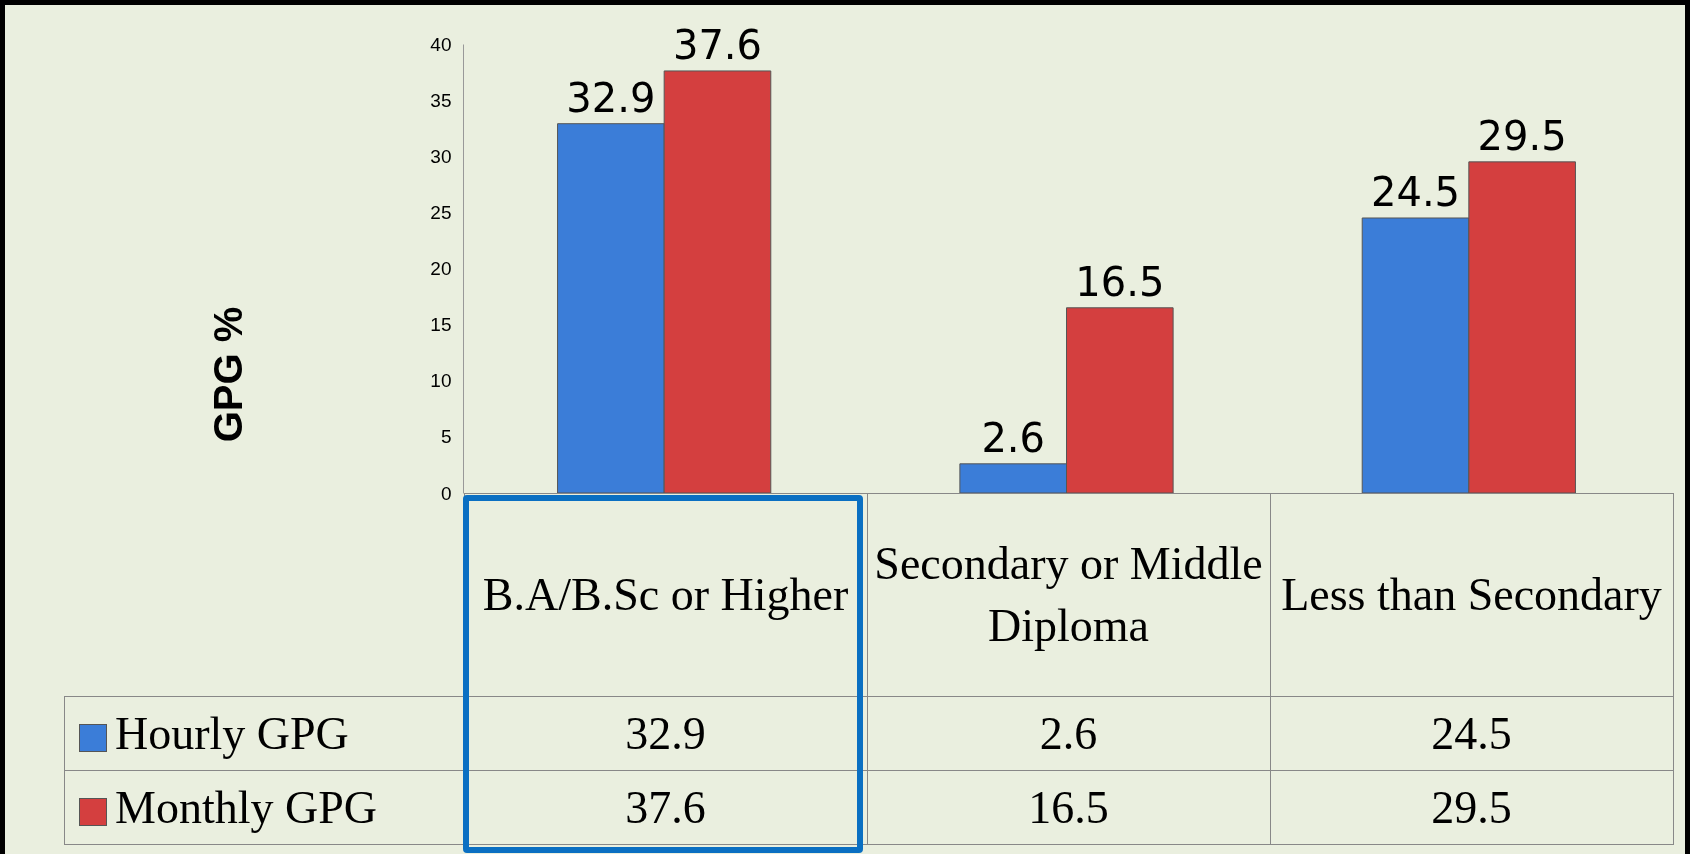 The width and height of the screenshot is (1690, 854). What do you see at coordinates (446, 493) in the screenshot?
I see `y-tick-label: 0` at bounding box center [446, 493].